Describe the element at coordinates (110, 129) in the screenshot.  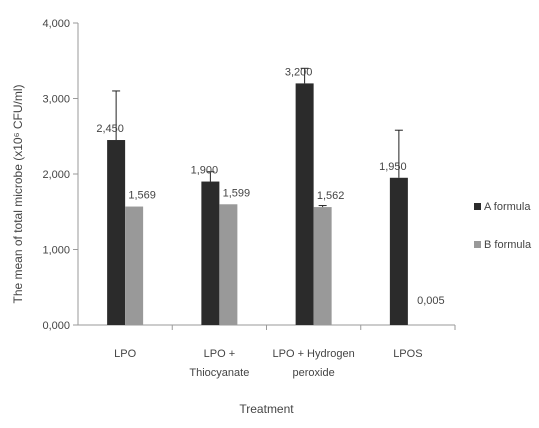
I see `data-label: 2,450` at that location.